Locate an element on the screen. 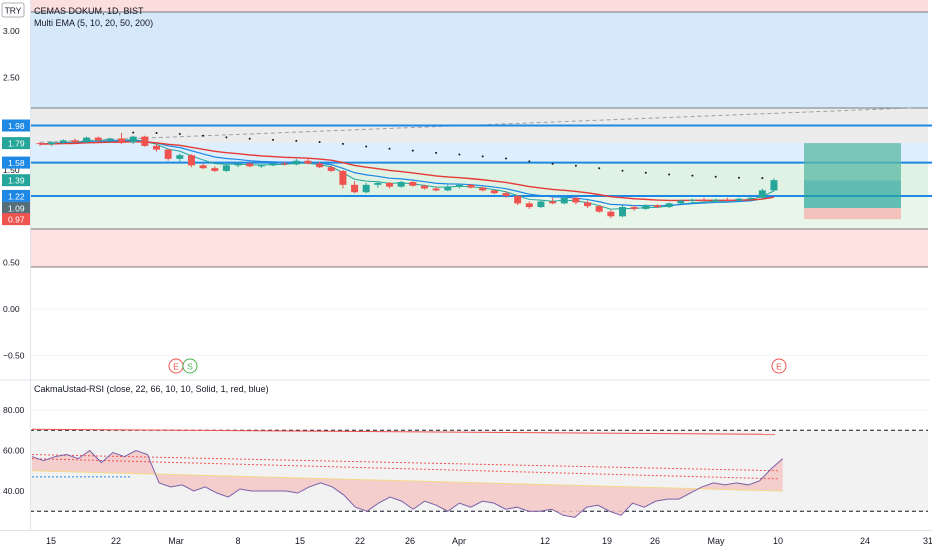 The width and height of the screenshot is (932, 550). price-tick-label: 0.50 is located at coordinates (11, 263).